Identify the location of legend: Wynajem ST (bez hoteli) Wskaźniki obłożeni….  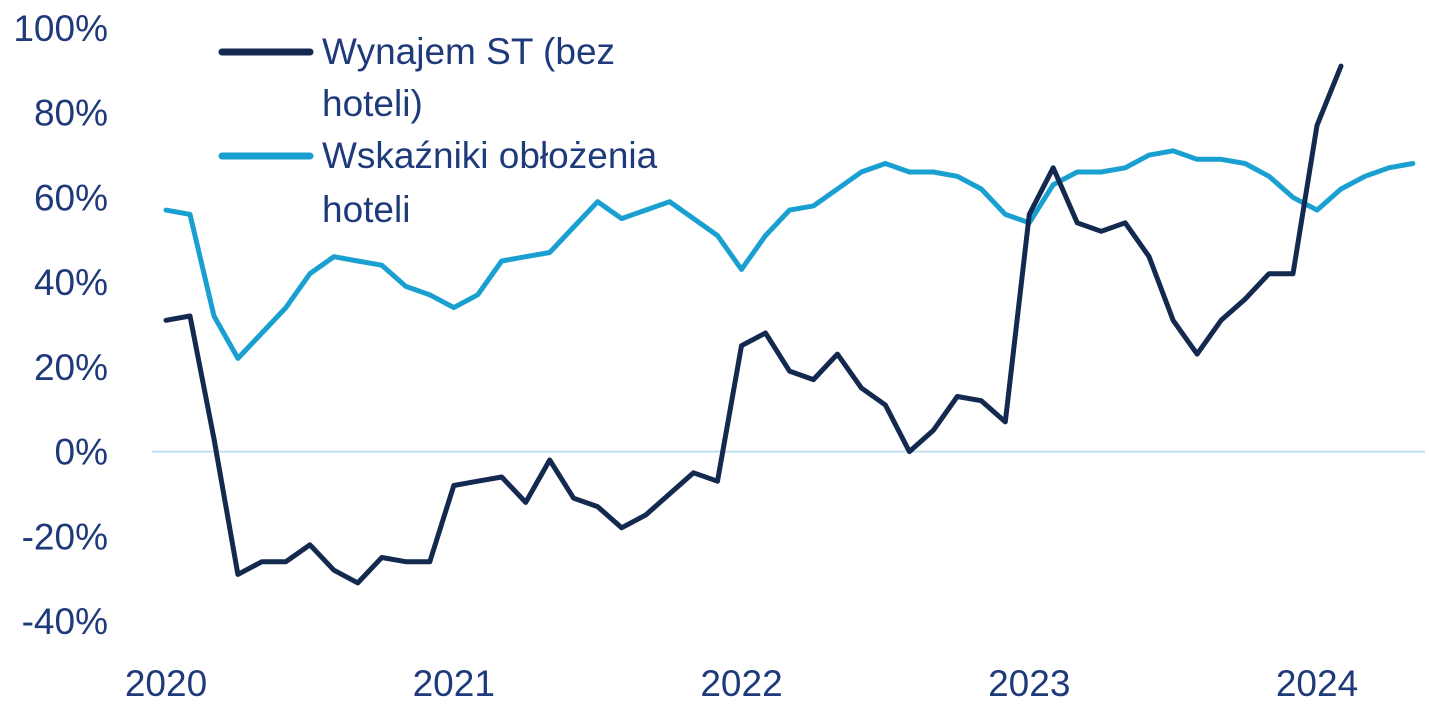
(438, 130).